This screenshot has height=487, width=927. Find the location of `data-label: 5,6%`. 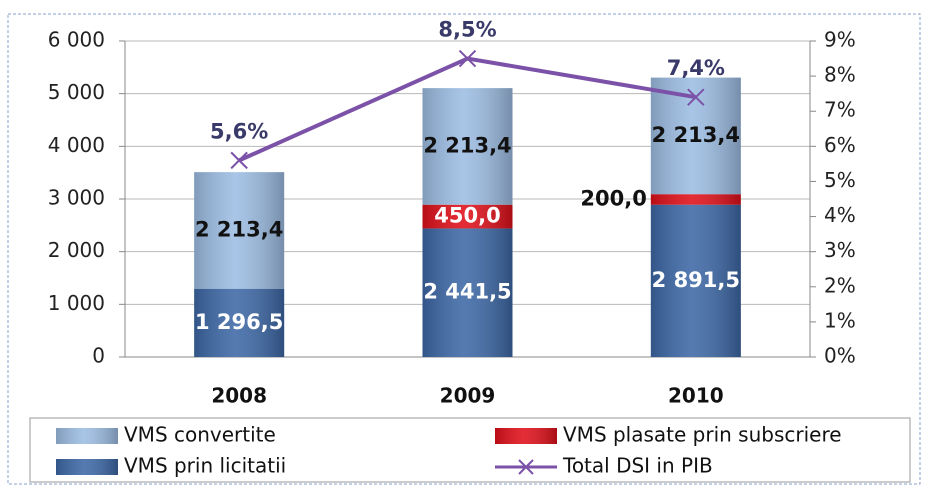

data-label: 5,6% is located at coordinates (239, 131).